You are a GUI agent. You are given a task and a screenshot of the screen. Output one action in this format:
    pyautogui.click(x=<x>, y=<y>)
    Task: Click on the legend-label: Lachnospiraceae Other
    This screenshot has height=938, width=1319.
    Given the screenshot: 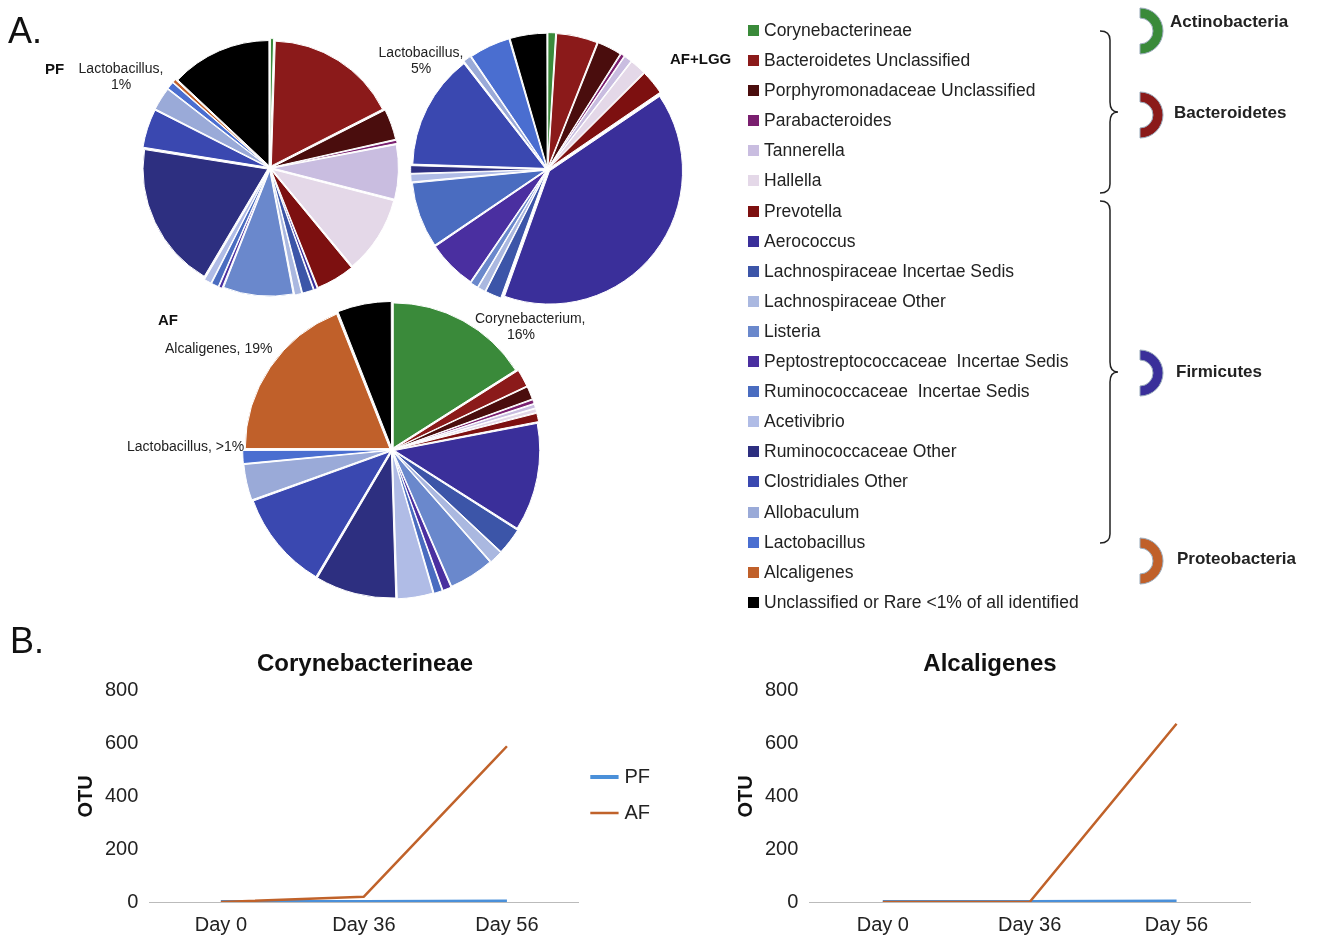 What is the action you would take?
    pyautogui.click(x=855, y=301)
    